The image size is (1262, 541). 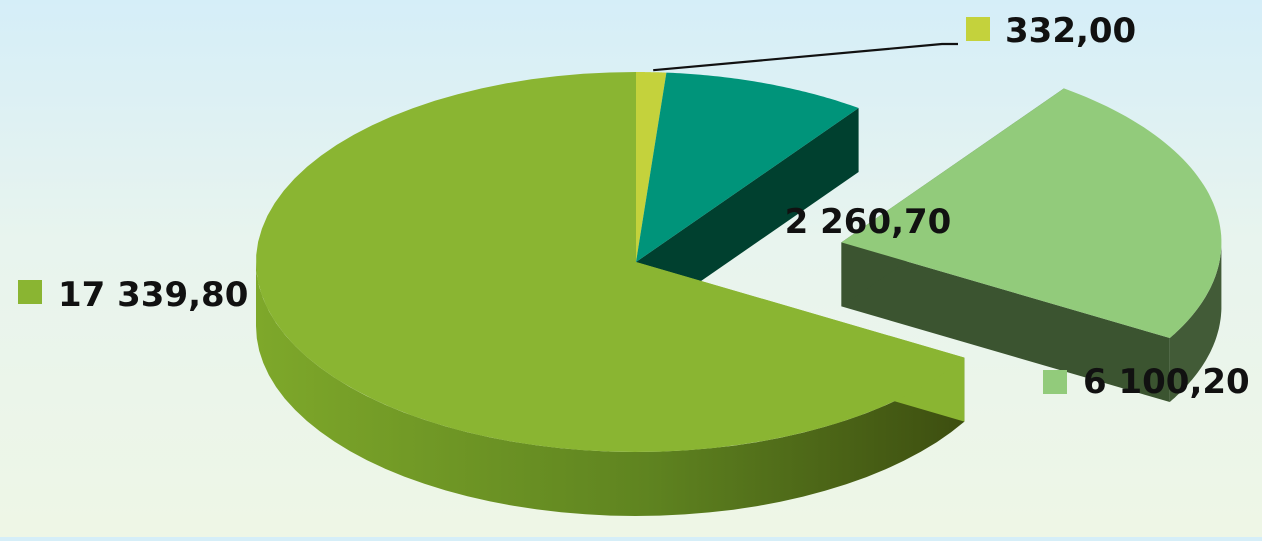 What do you see at coordinates (153, 295) in the screenshot?
I see `data-label-0: 17 339,80` at bounding box center [153, 295].